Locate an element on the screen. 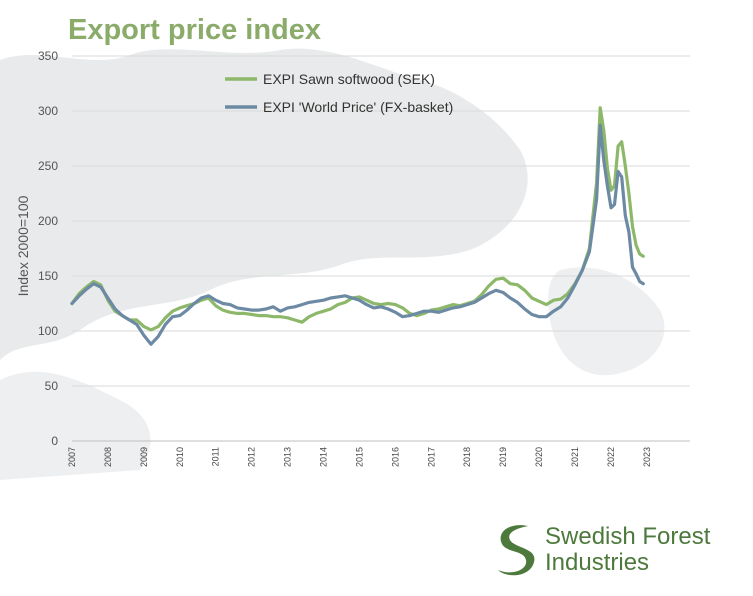  x-tick-label: 2016 is located at coordinates (395, 457).